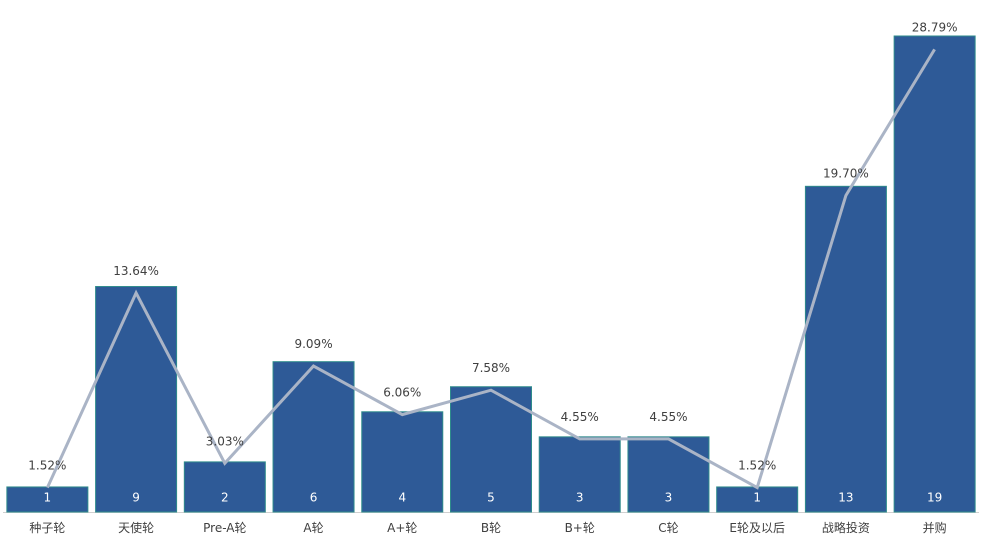 This screenshot has height=545, width=982. I want to click on bar-value-label: 4, so click(402, 498).